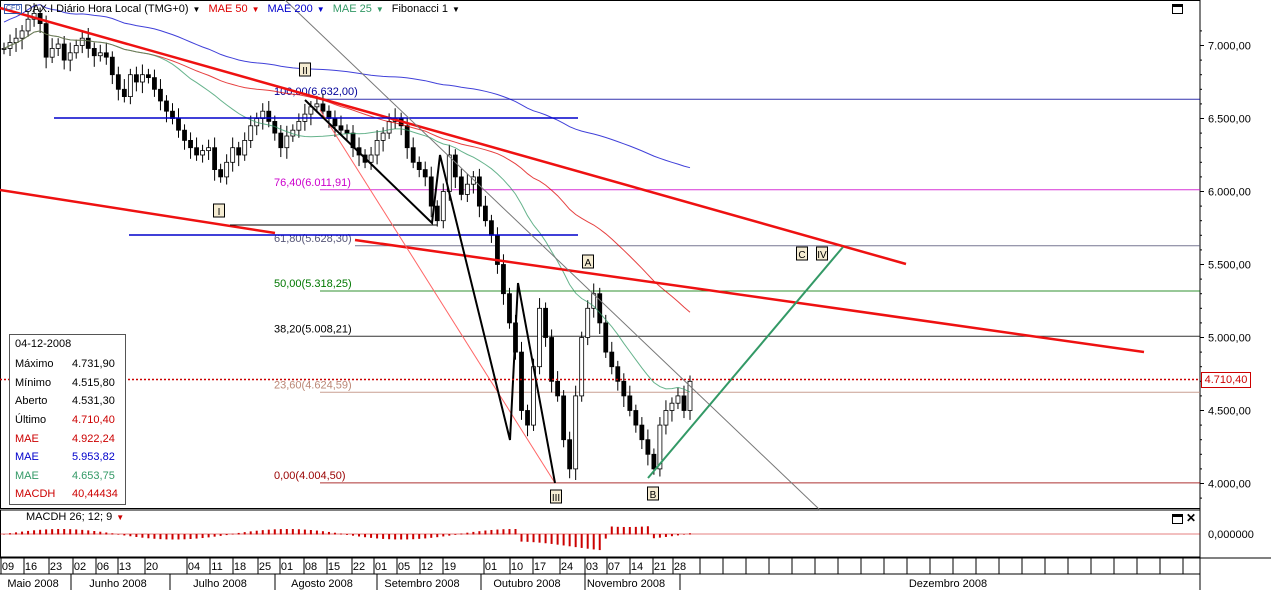 This screenshot has height=590, width=1271. Describe the element at coordinates (420, 9) in the screenshot. I see `indicator-label: Fibonacci 1` at that location.